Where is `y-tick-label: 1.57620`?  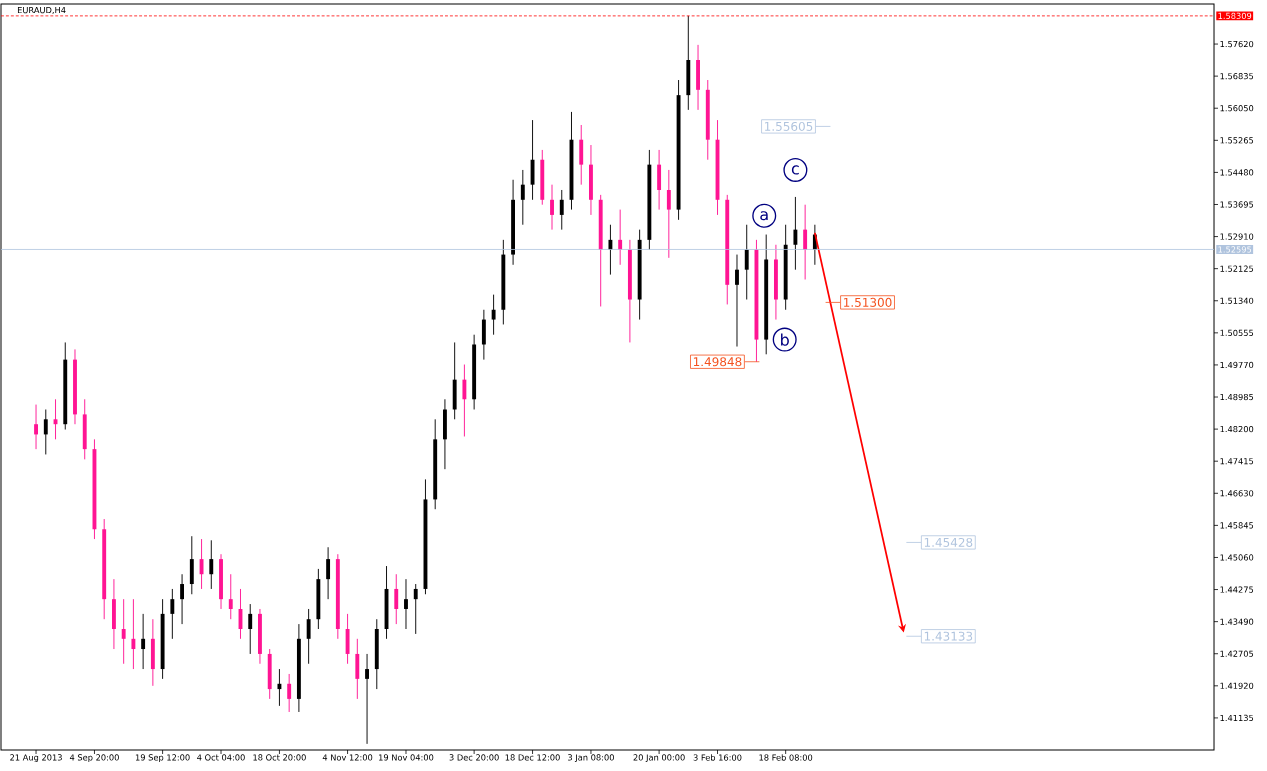
y-tick-label: 1.57620 is located at coordinates (1237, 44).